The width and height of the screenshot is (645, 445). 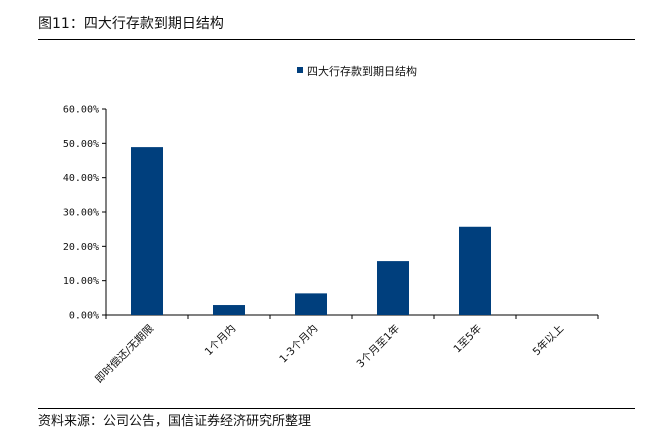 What do you see at coordinates (131, 24) in the screenshot?
I see `figure-title: 图11：四大行存款到期日结构` at bounding box center [131, 24].